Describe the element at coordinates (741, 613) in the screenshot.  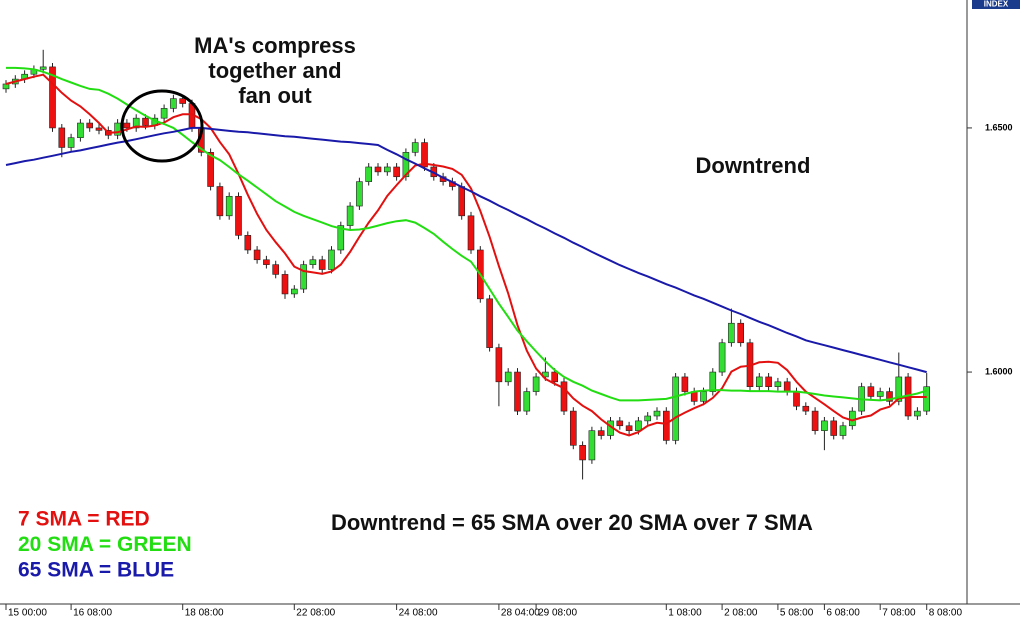
I see `x-tick-label: 2 08:00` at that location.